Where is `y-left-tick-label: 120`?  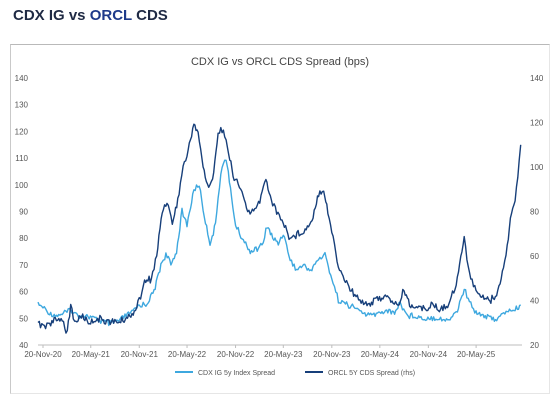
y-left-tick-label: 120 is located at coordinates (22, 131).